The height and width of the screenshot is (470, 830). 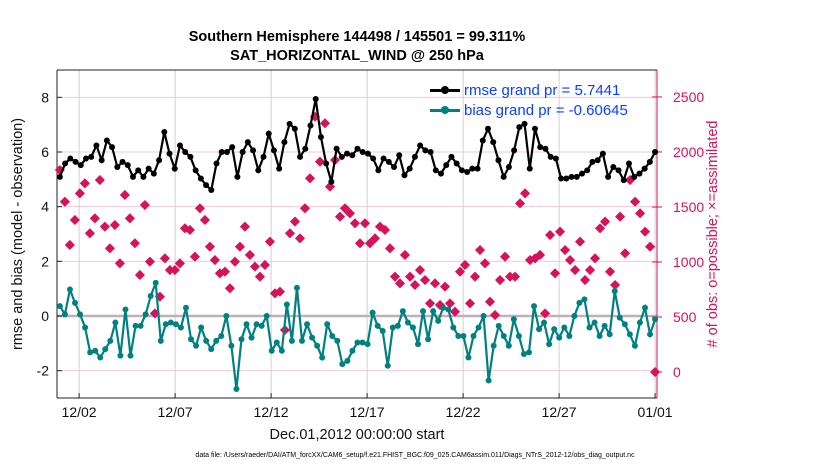 What do you see at coordinates (685, 317) in the screenshot?
I see `y-right-tick-label: 500` at bounding box center [685, 317].